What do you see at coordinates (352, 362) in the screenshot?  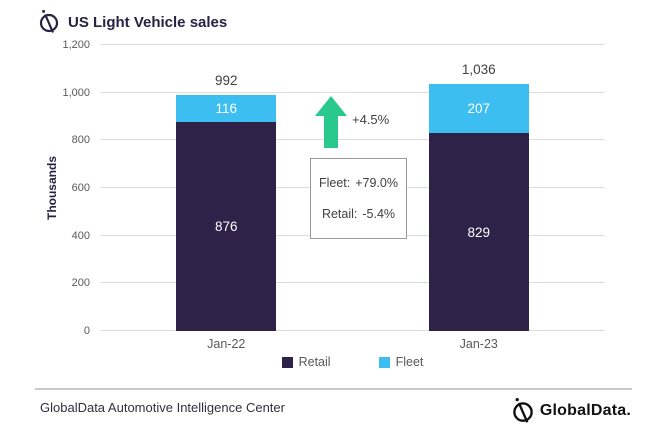 I see `chart-legend: Retail Fleet` at bounding box center [352, 362].